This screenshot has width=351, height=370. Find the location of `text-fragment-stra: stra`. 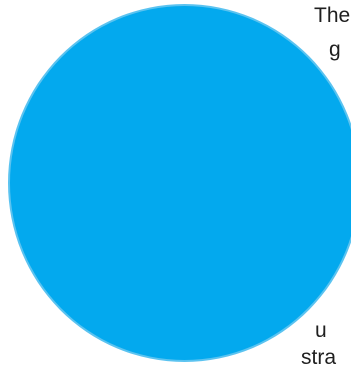

text-fragment-stra: stra is located at coordinates (319, 357).